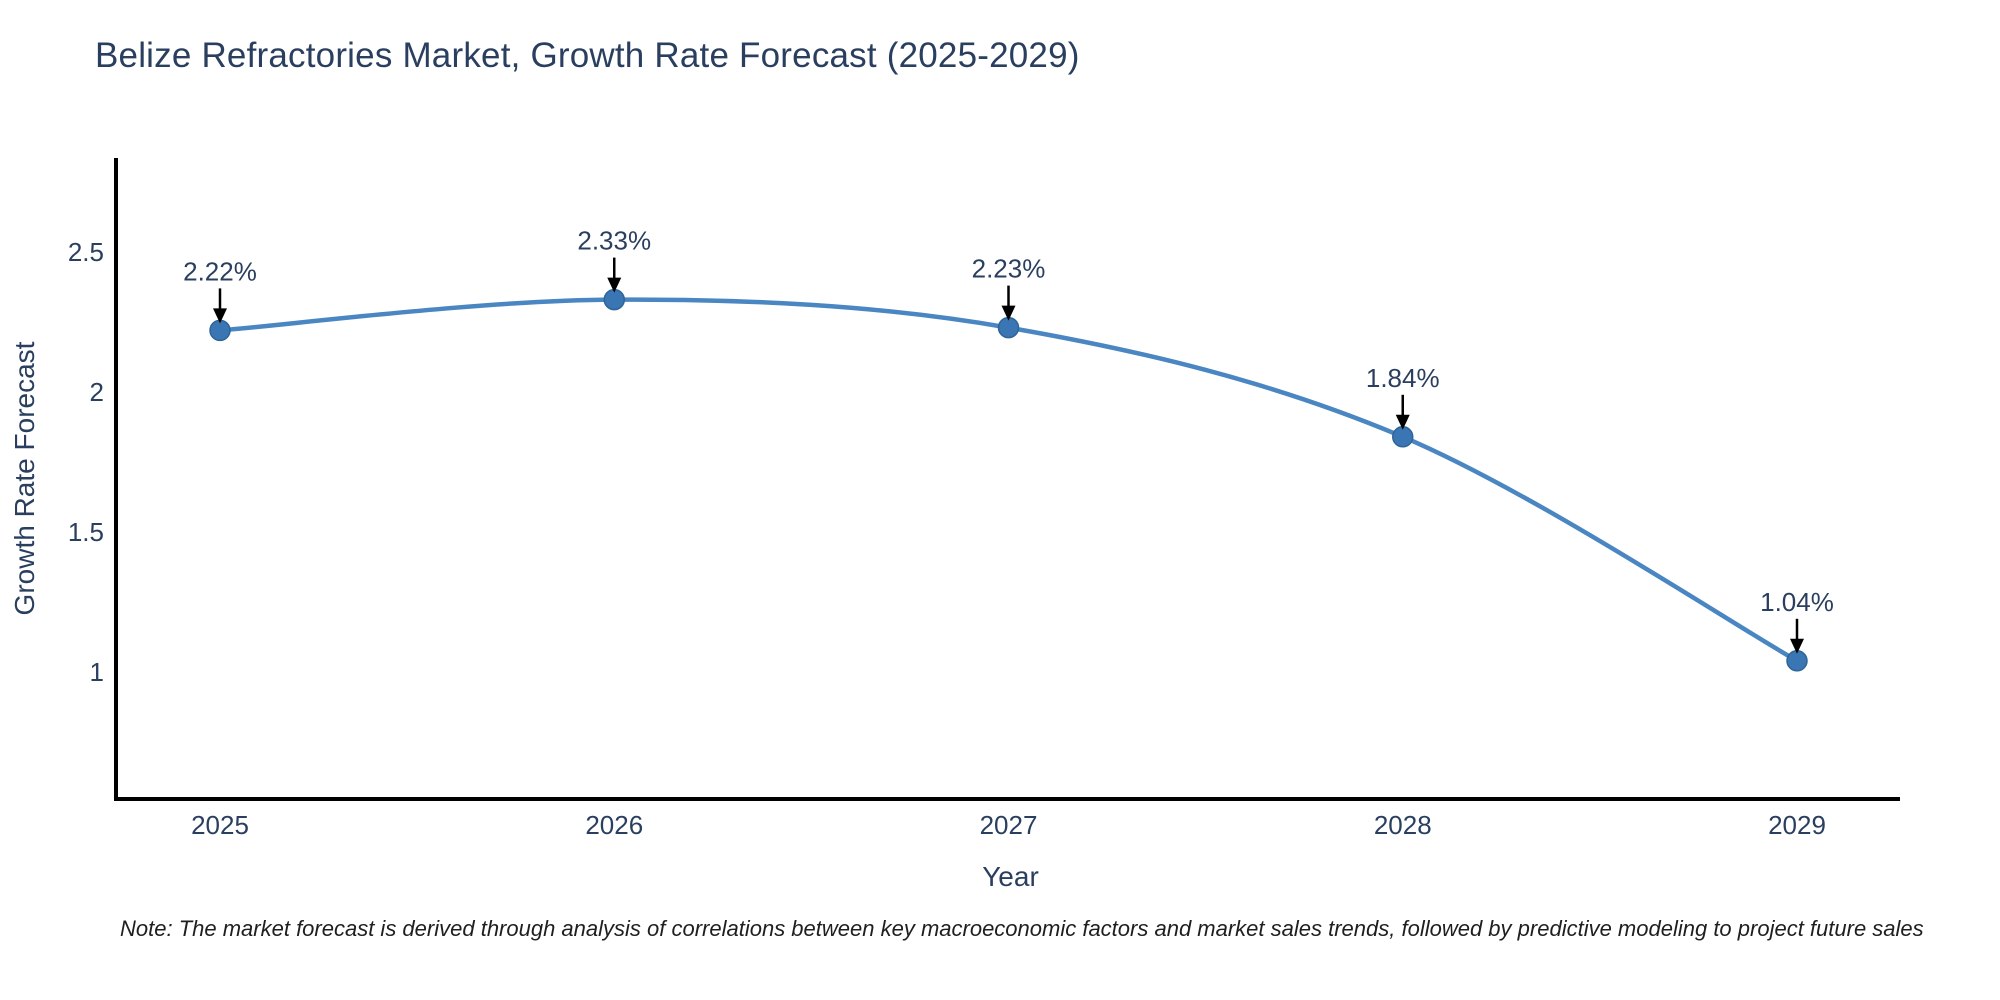  I want to click on y-tick-label: 2.5, so click(86, 252).